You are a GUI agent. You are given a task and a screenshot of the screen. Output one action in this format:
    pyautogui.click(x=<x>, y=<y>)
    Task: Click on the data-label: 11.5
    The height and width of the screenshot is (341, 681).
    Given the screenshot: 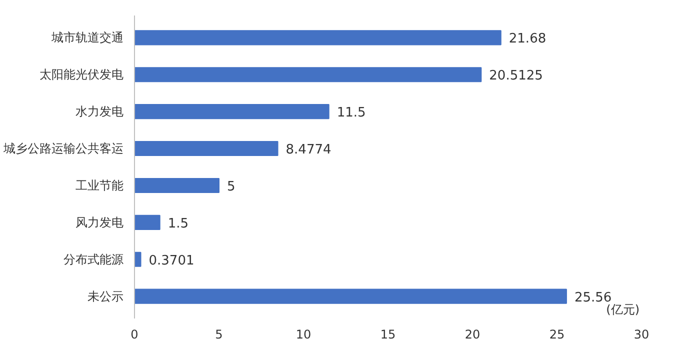 What is the action you would take?
    pyautogui.click(x=351, y=113)
    